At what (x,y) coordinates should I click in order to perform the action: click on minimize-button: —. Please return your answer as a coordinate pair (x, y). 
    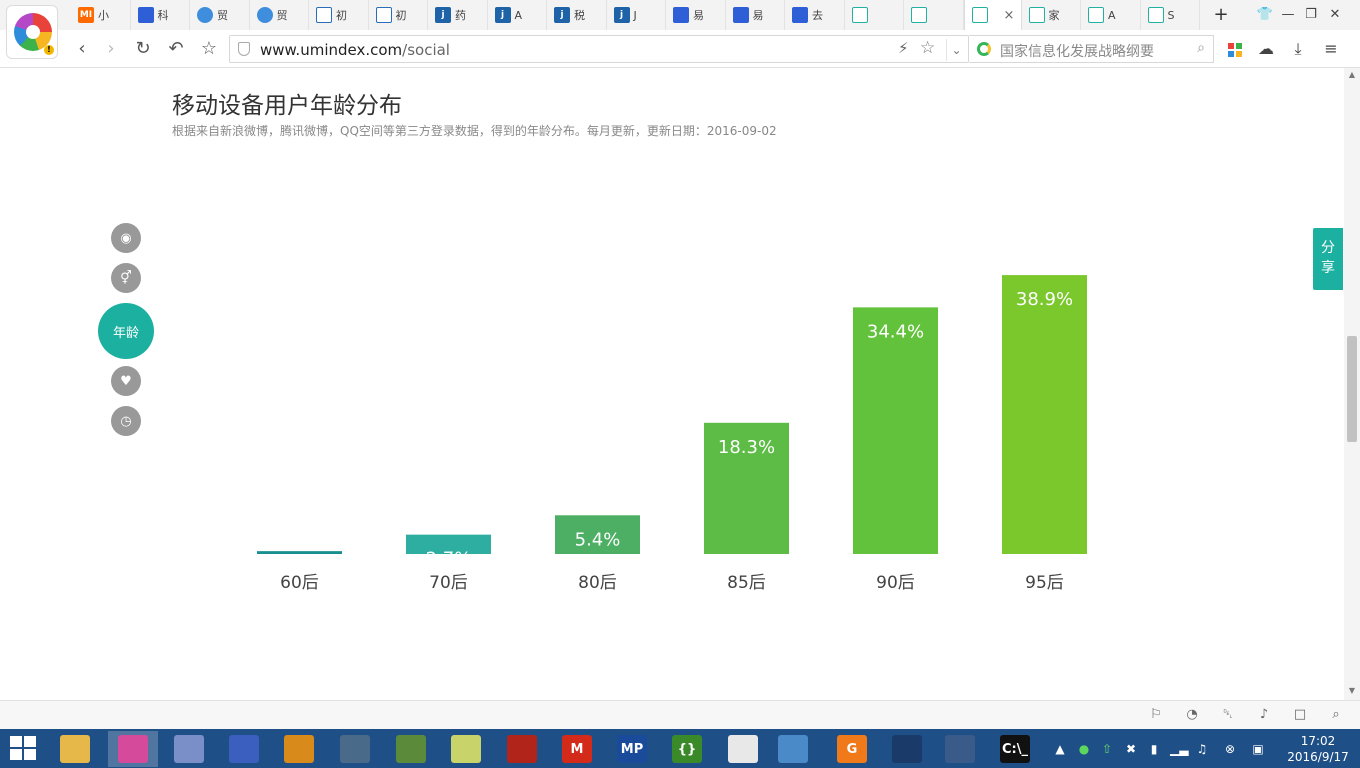
    Looking at the image, I should click on (1288, 14).